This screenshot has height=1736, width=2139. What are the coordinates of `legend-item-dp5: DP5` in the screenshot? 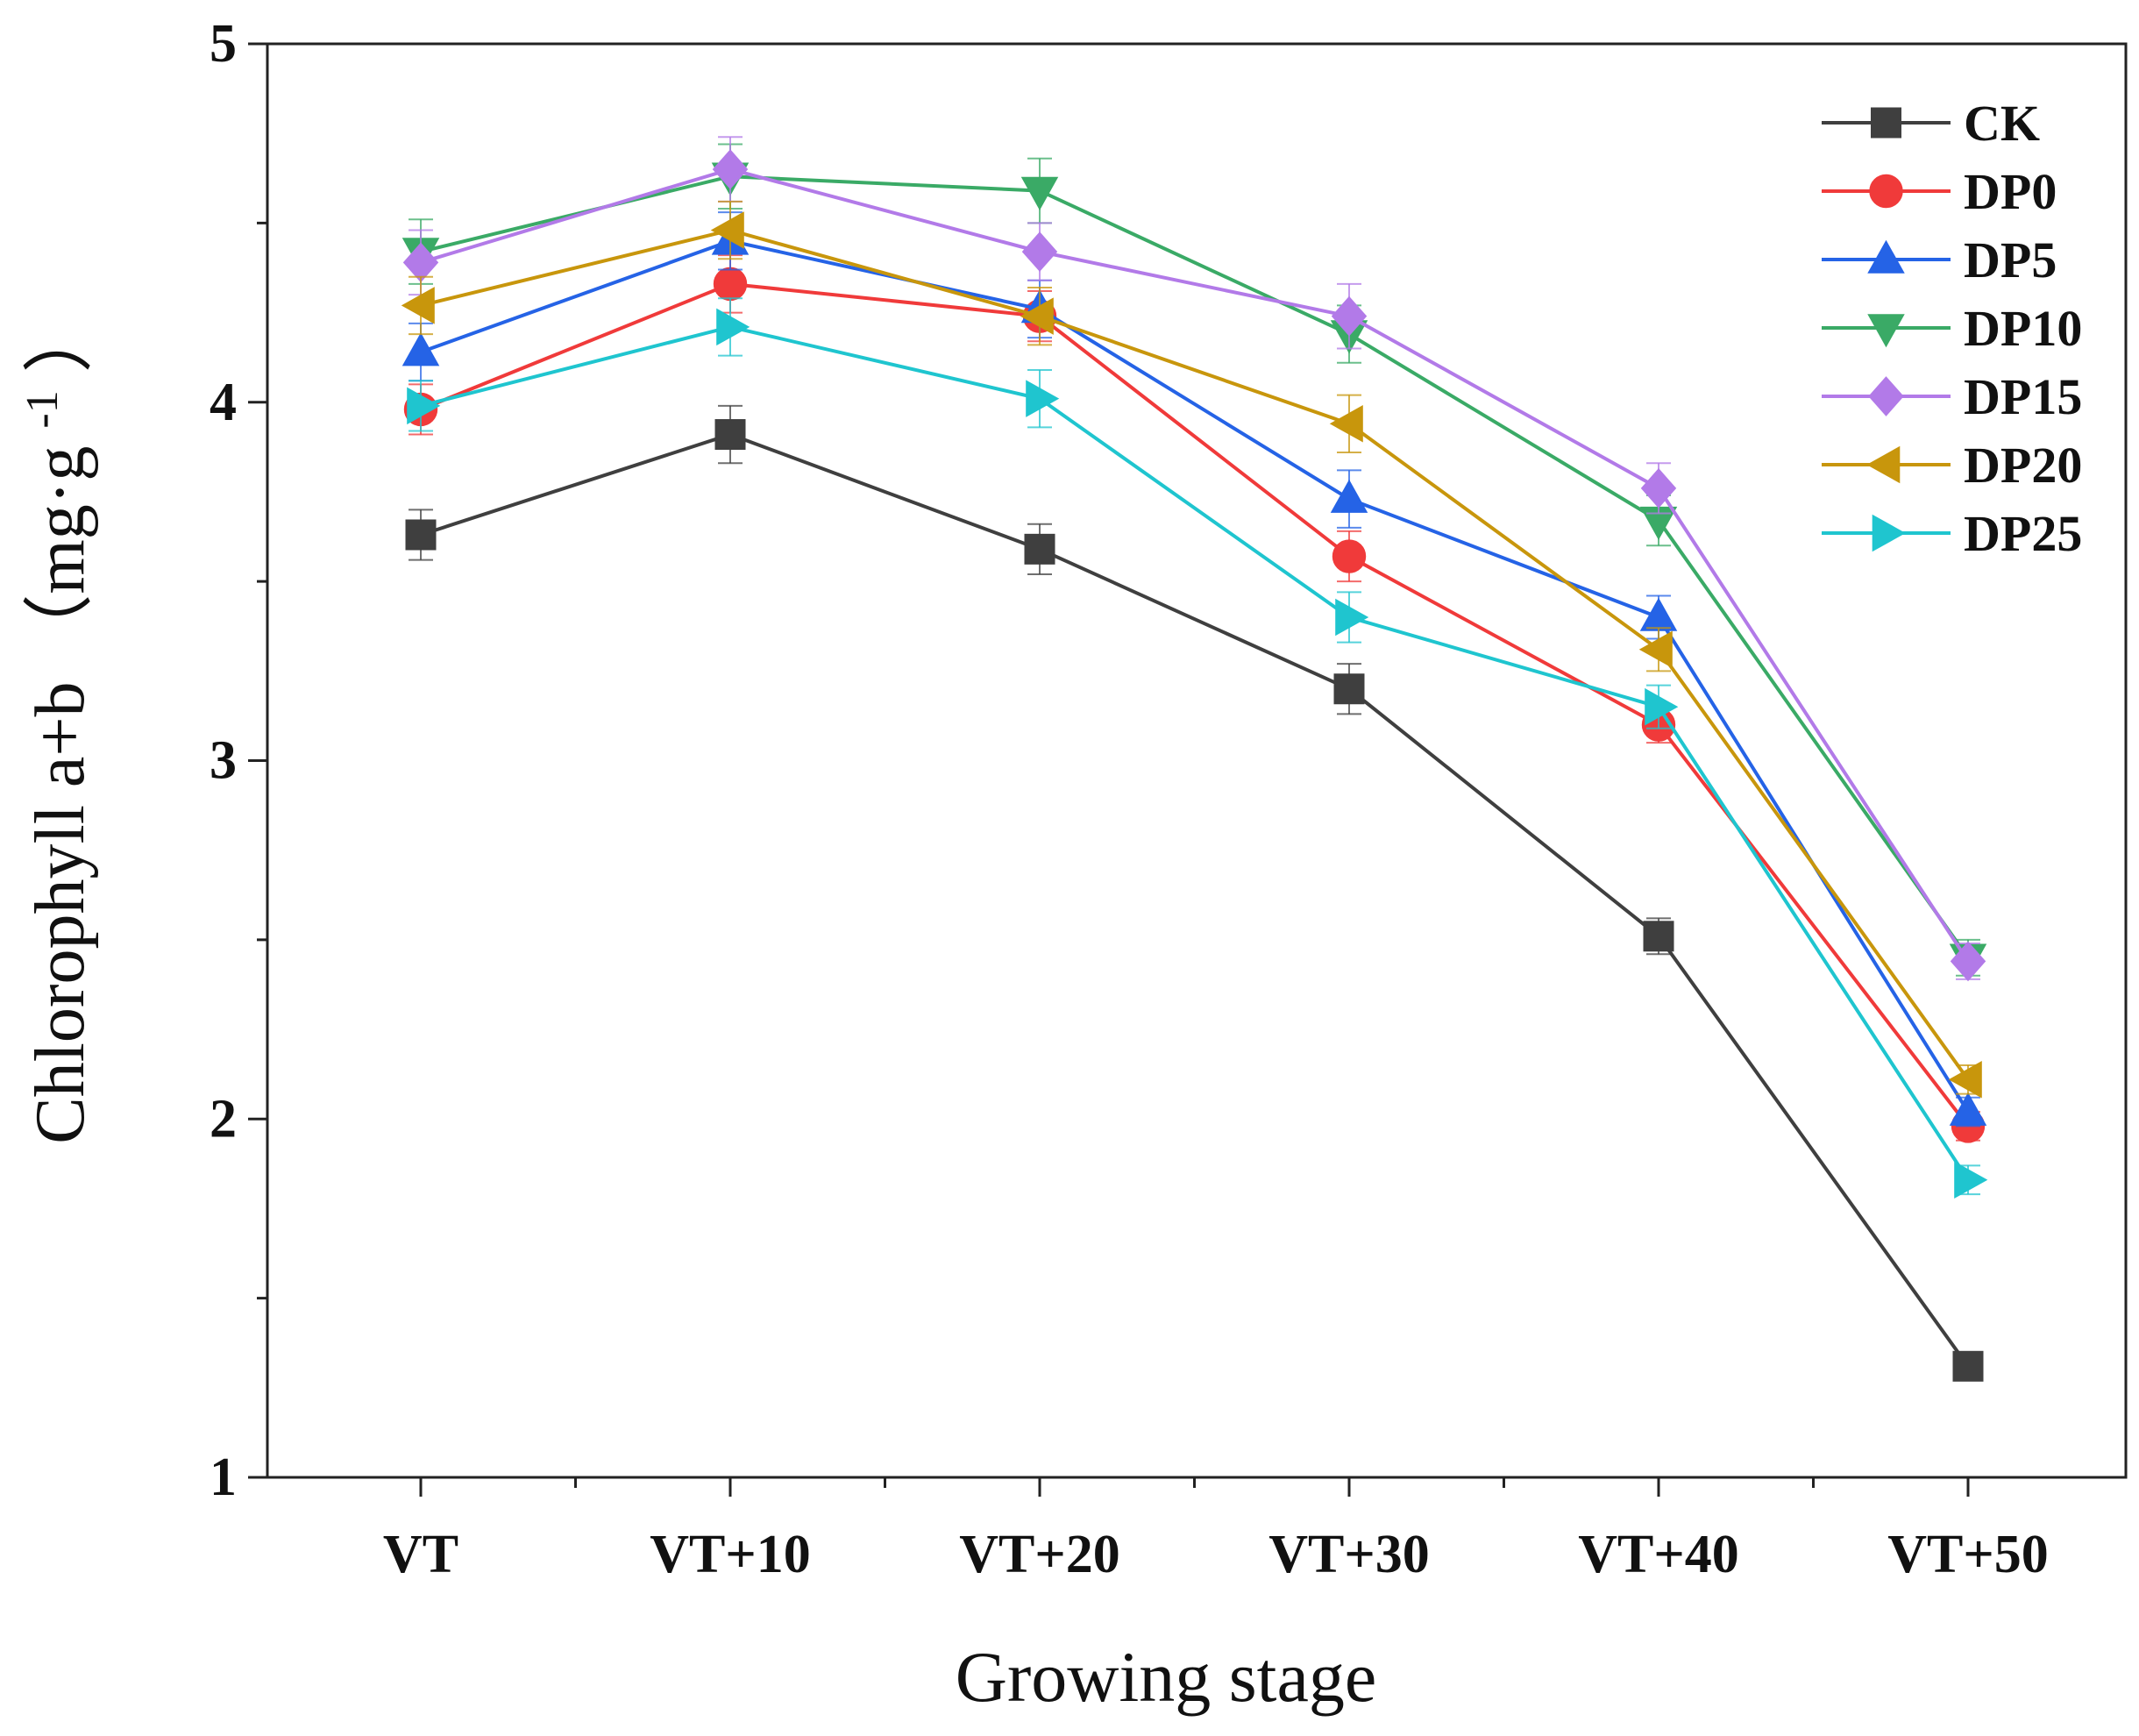 It's located at (1939, 259).